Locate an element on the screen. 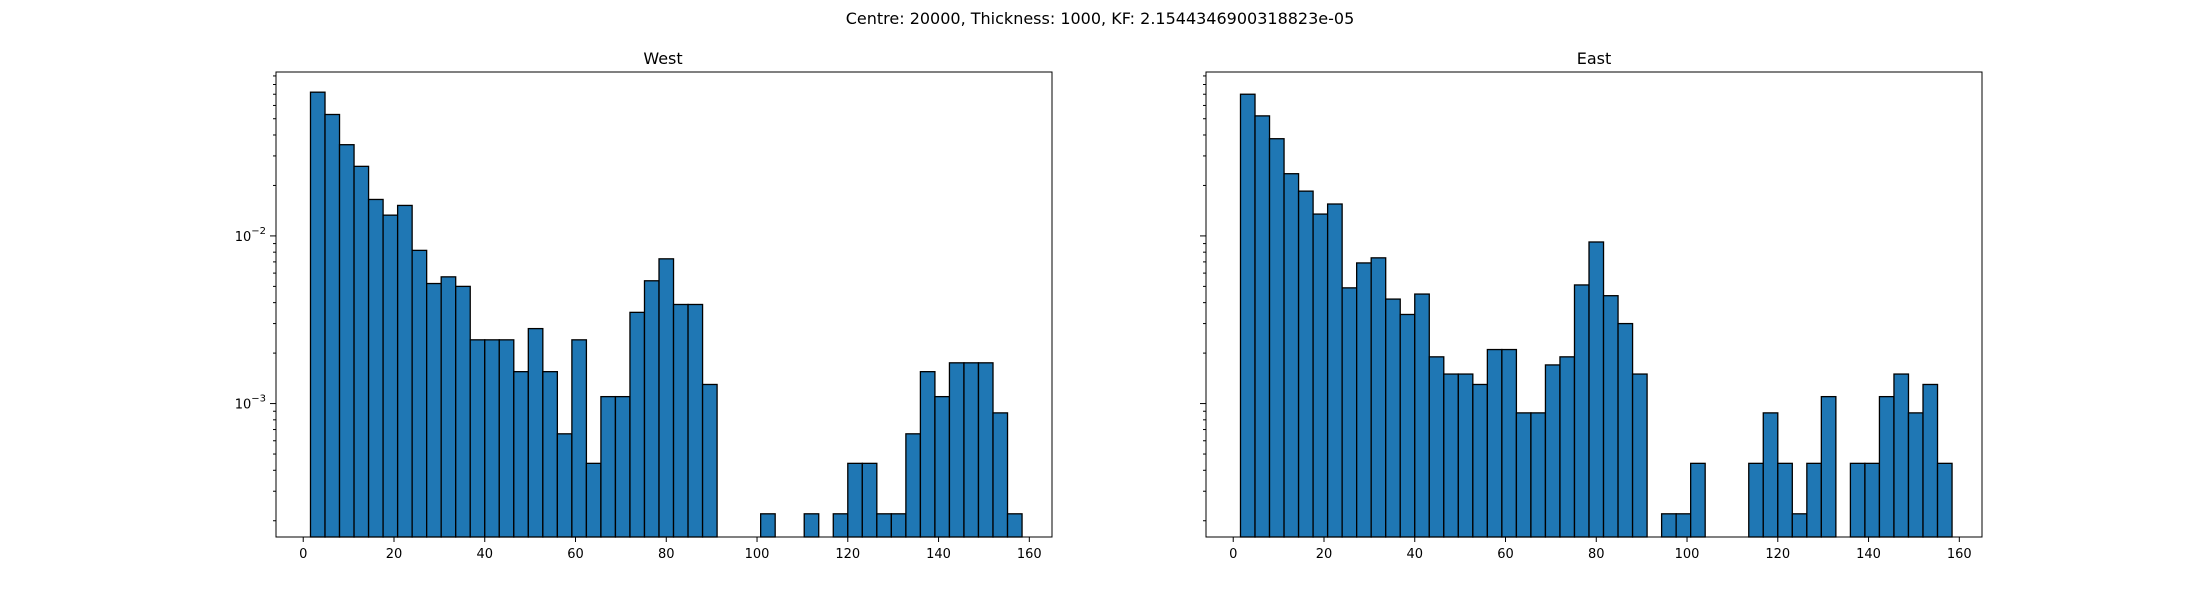 This screenshot has height=600, width=2200. east-x-tick-label: 60 is located at coordinates (1505, 554).